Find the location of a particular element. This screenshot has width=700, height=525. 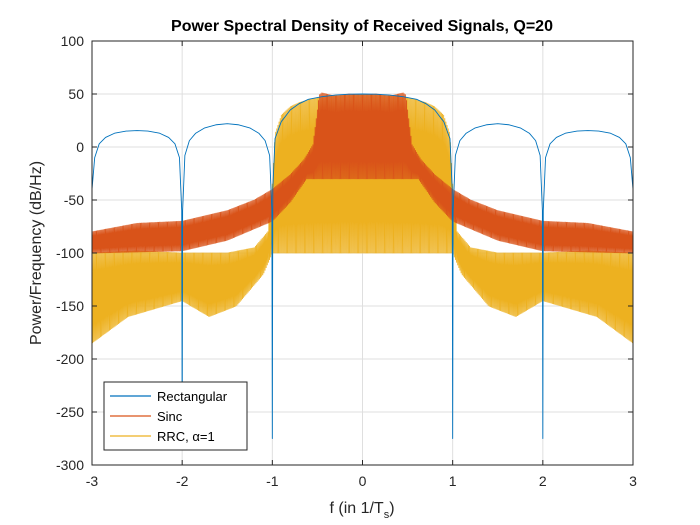

legend-label-0: Rectangular is located at coordinates (192, 396).